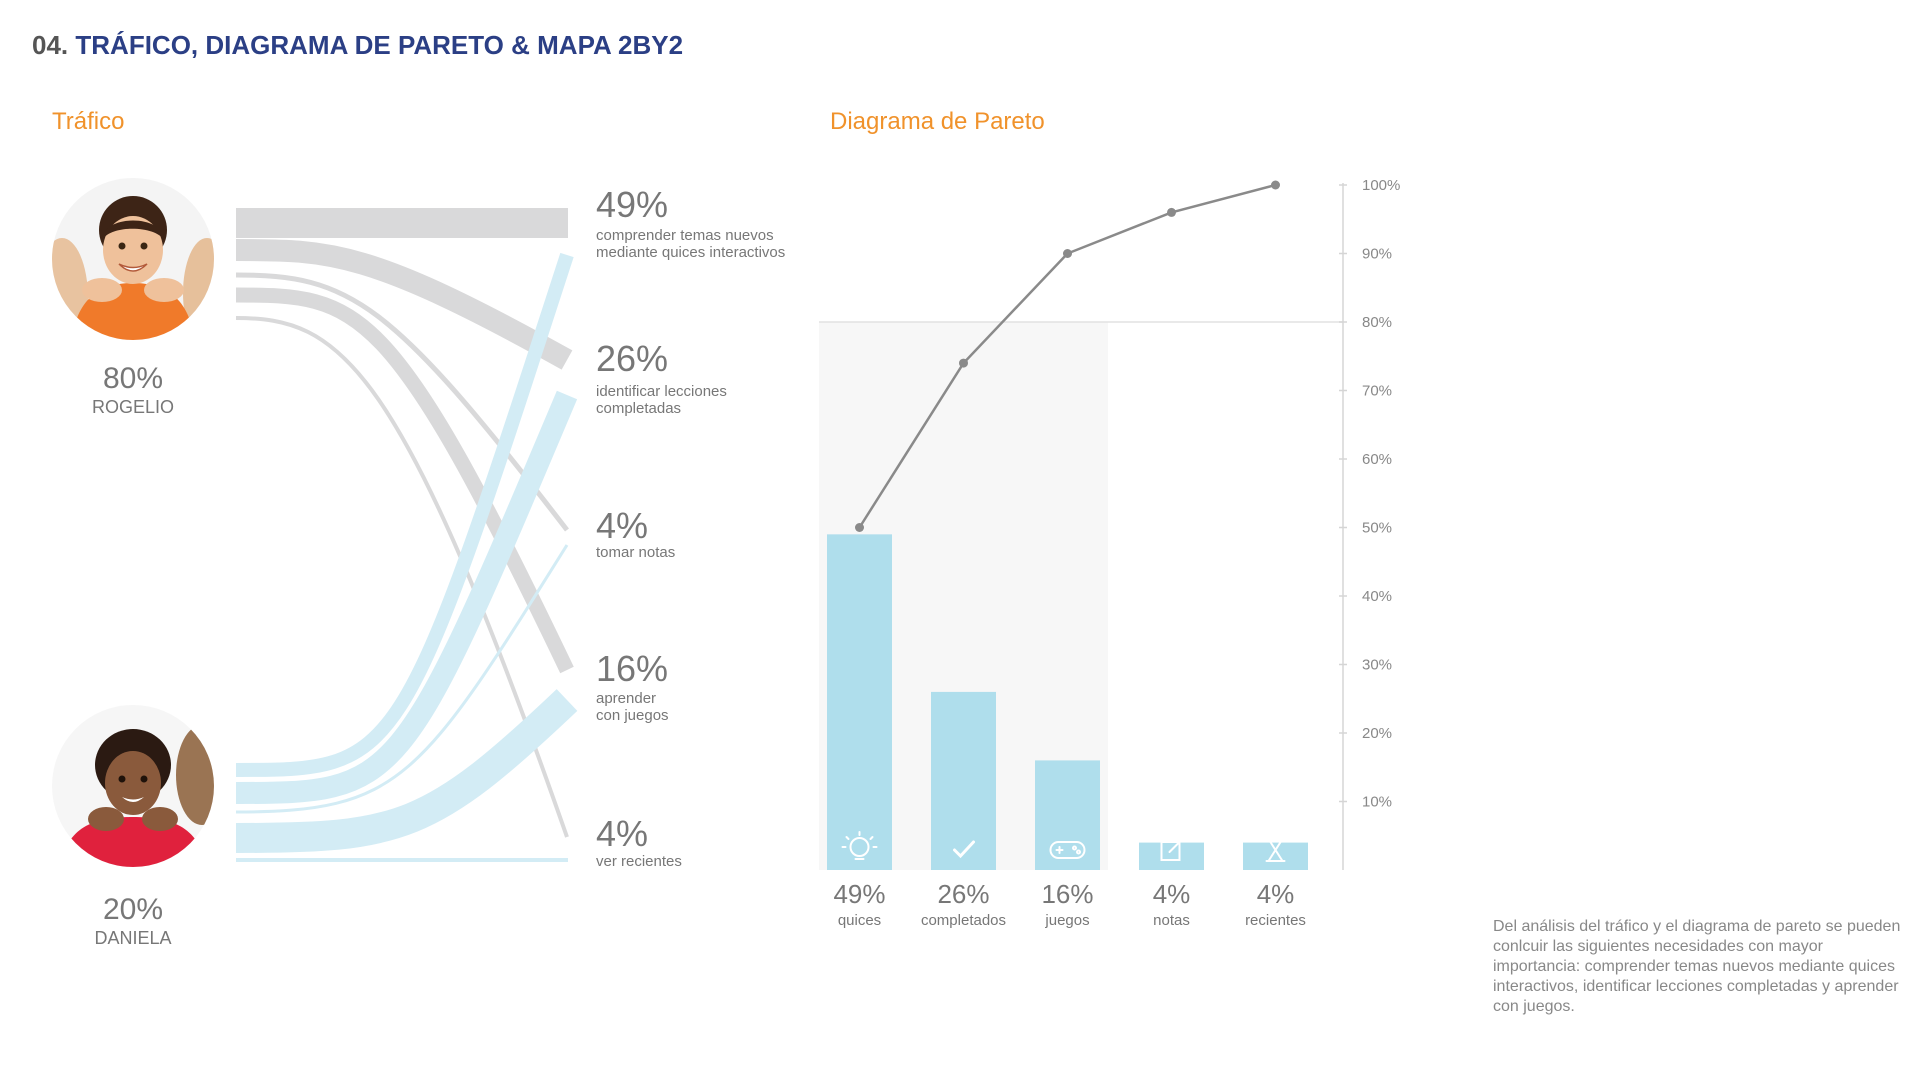 The width and height of the screenshot is (1920, 1080). Describe the element at coordinates (1377, 733) in the screenshot. I see `y-tick-label: 20%` at that location.